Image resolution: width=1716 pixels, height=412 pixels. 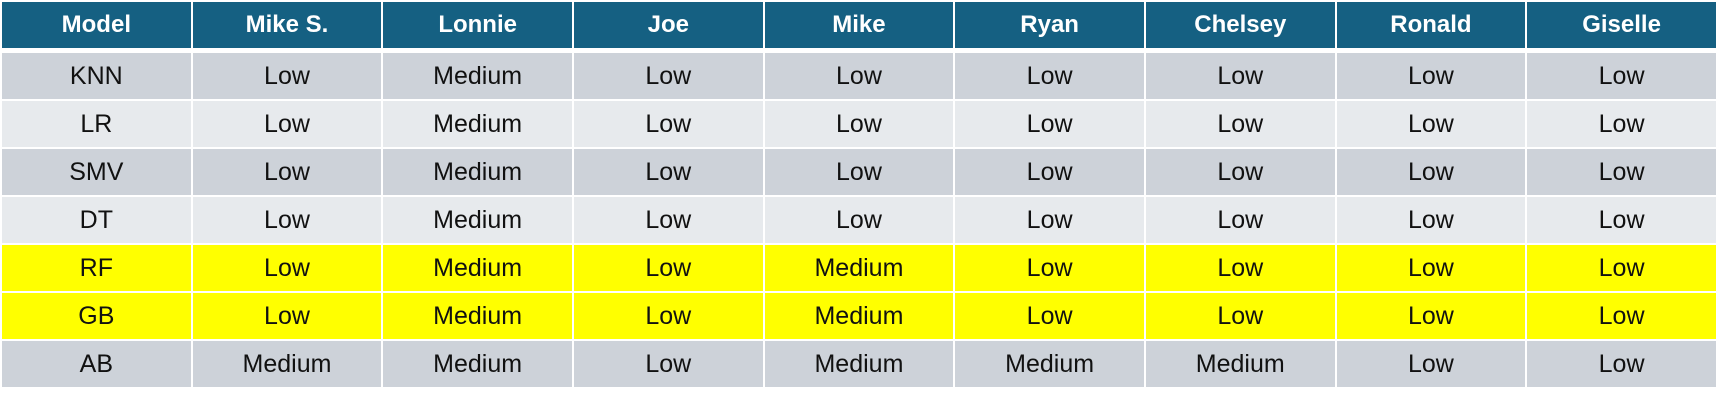 I want to click on model-name-cell: RF, so click(x=96, y=268).